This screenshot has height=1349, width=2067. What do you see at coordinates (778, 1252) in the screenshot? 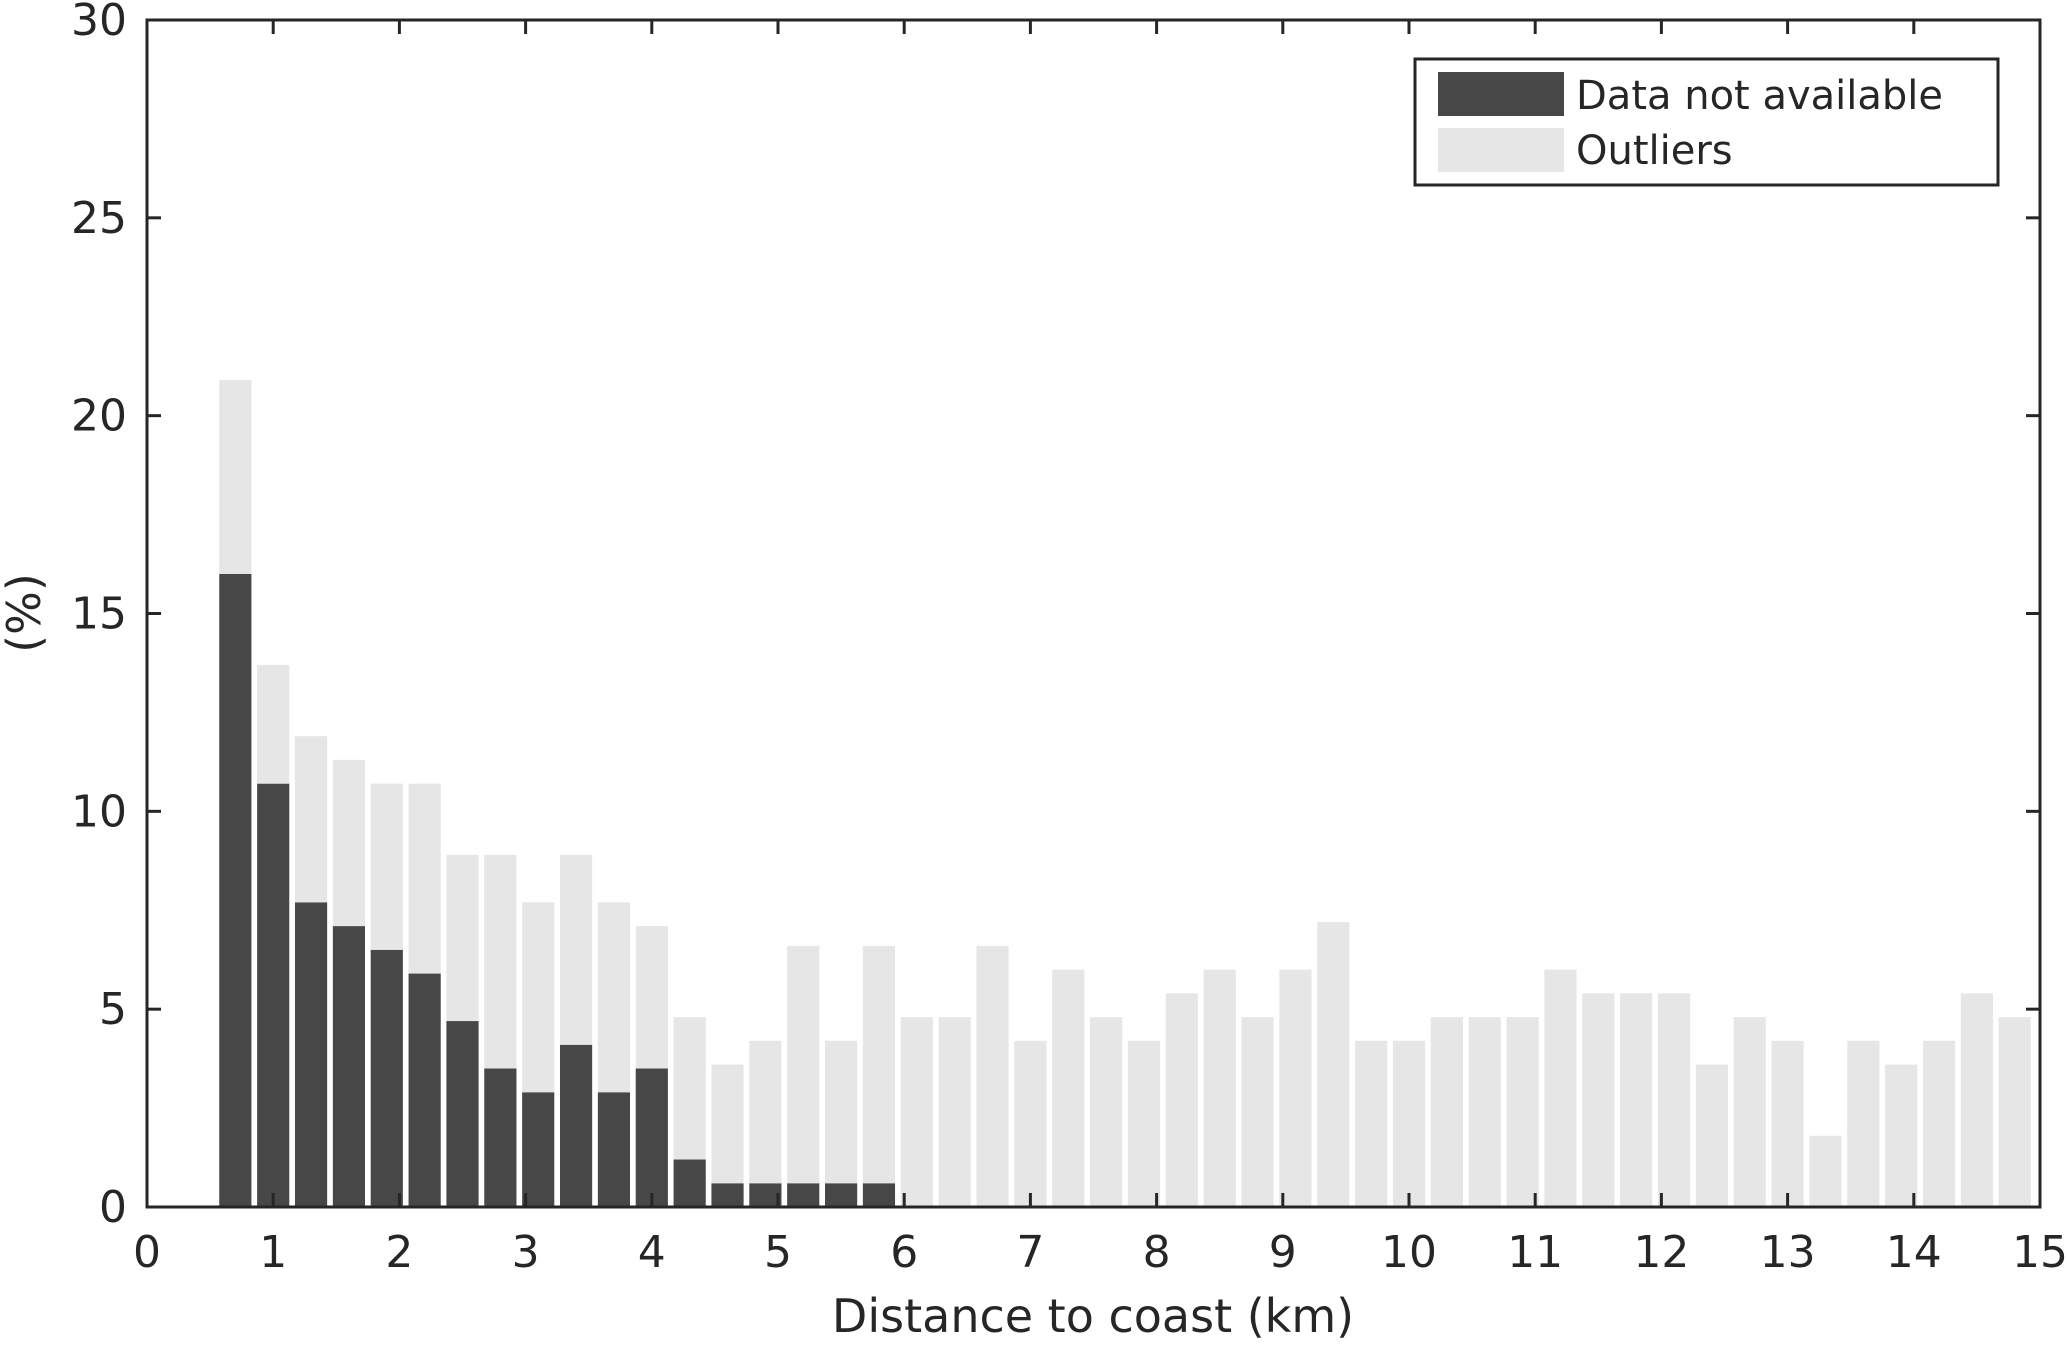
I see `x-tick-label-5: 5` at bounding box center [778, 1252].